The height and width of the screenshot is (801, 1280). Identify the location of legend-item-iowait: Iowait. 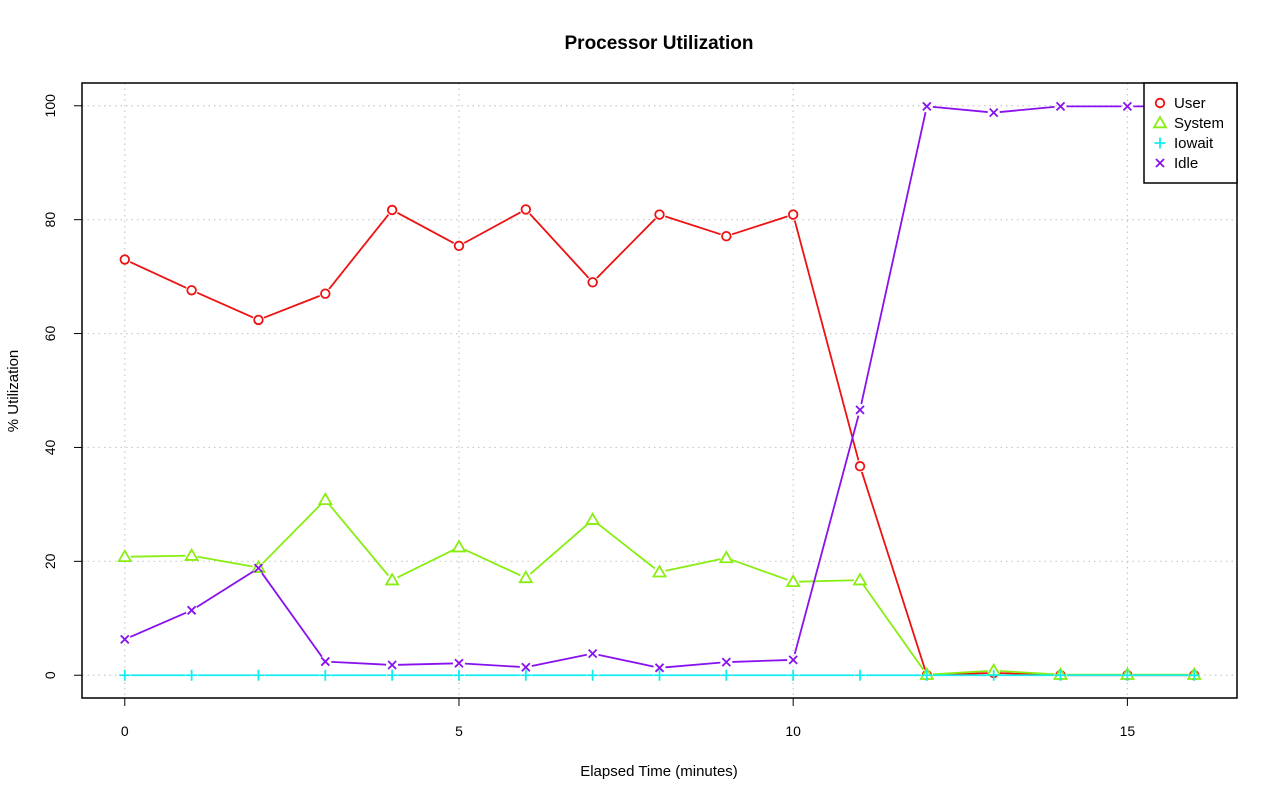
(1184, 143).